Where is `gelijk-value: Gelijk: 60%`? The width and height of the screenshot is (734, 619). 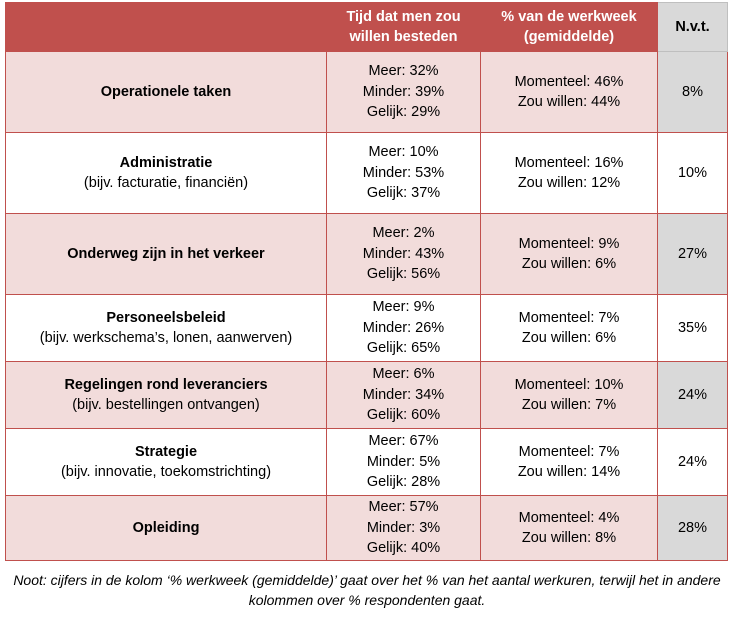
gelijk-value: Gelijk: 60% is located at coordinates (403, 415).